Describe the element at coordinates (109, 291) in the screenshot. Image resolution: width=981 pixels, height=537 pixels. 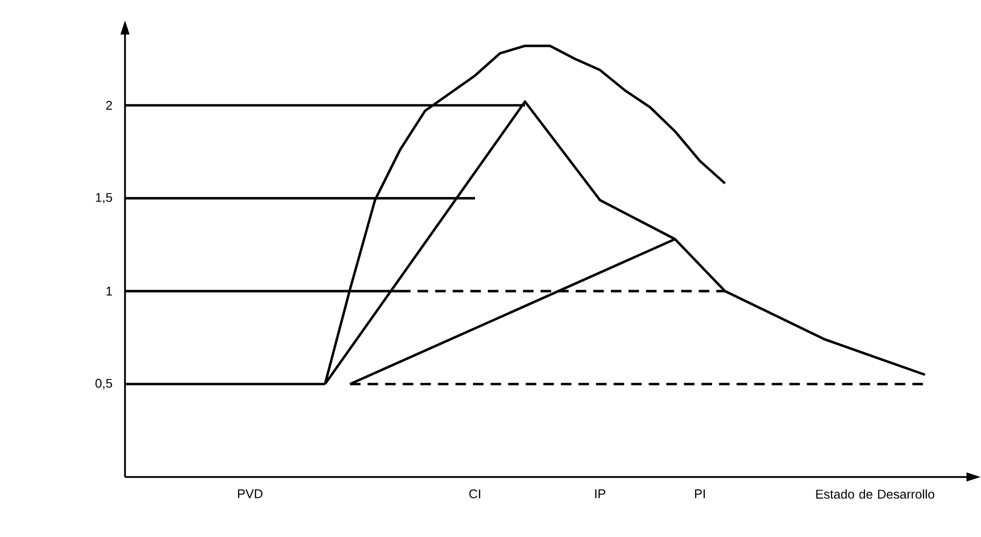
I see `y-tick-label: 1` at that location.